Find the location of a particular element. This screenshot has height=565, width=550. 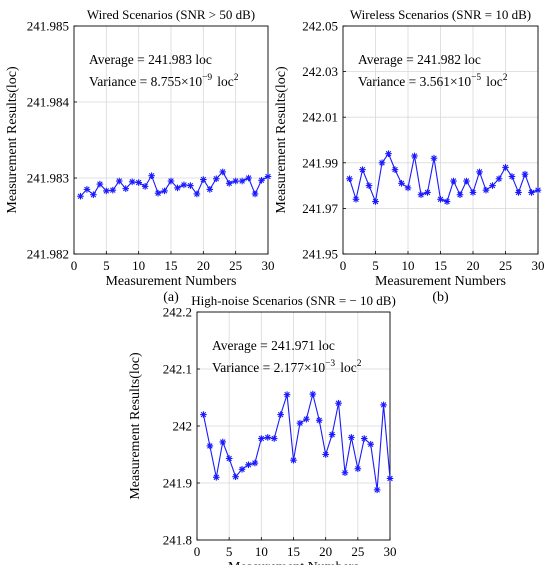

y-tick-label: 241.982 is located at coordinates (48, 254).